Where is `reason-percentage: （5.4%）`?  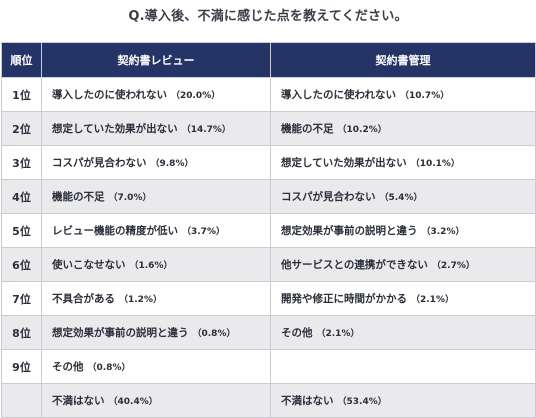
reason-percentage: （5.4%） is located at coordinates (401, 198).